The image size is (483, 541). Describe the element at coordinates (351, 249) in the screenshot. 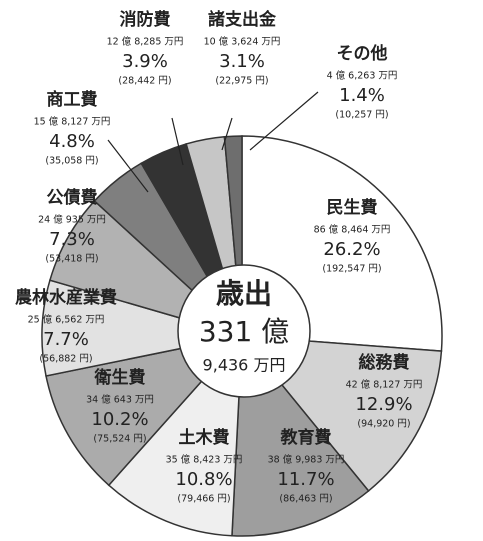

I see `percent-label: 26.2%` at that location.